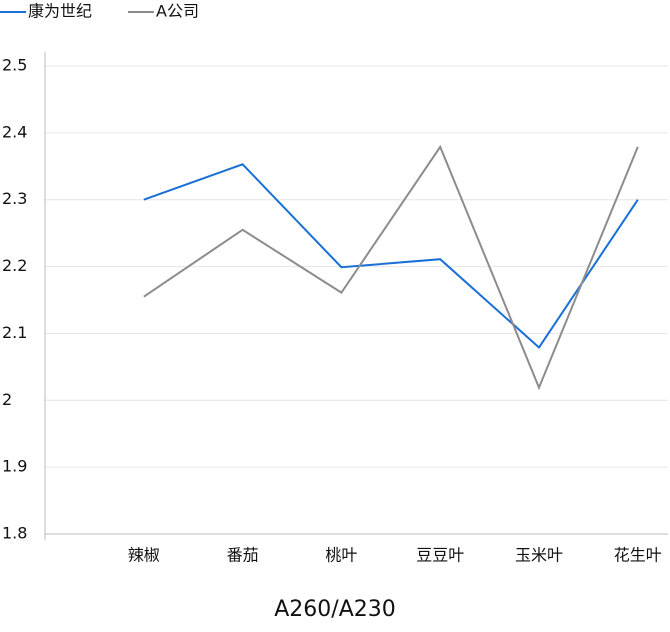  I want to click on y-tick-label: 2, so click(7, 399).